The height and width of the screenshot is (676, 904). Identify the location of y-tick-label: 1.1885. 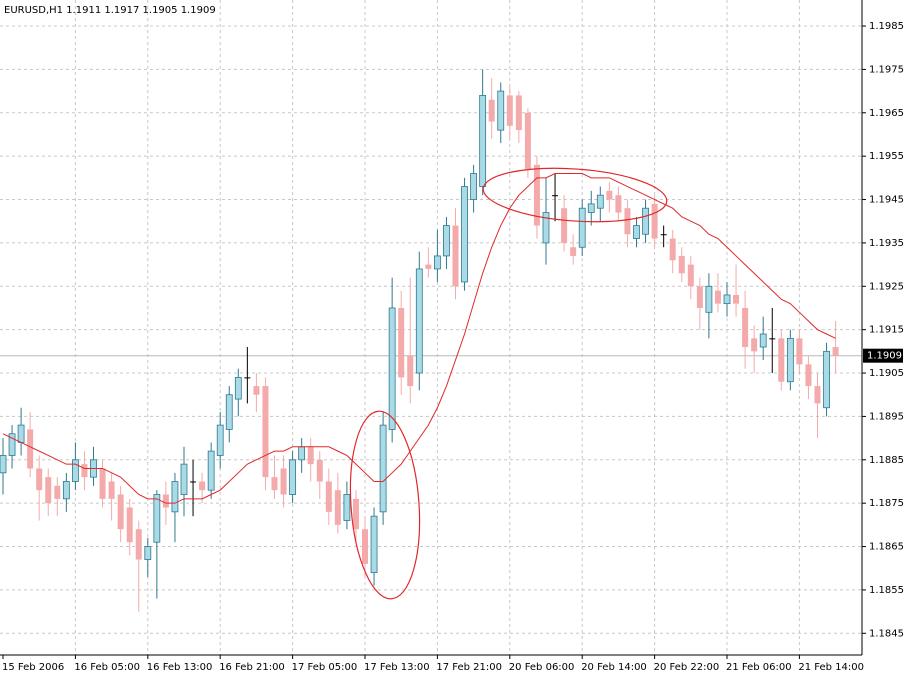
(886, 460).